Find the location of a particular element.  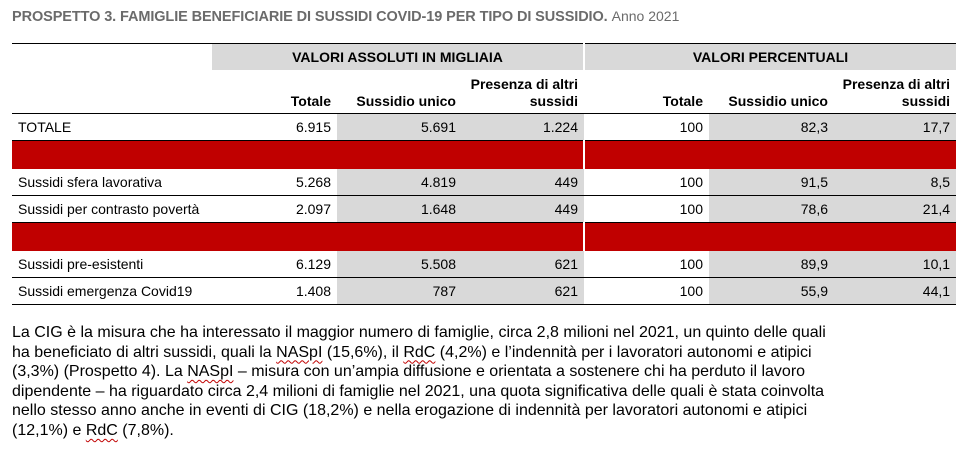

paragraph-line: (12,1%) e RdC (7,8%). is located at coordinates (93, 430).